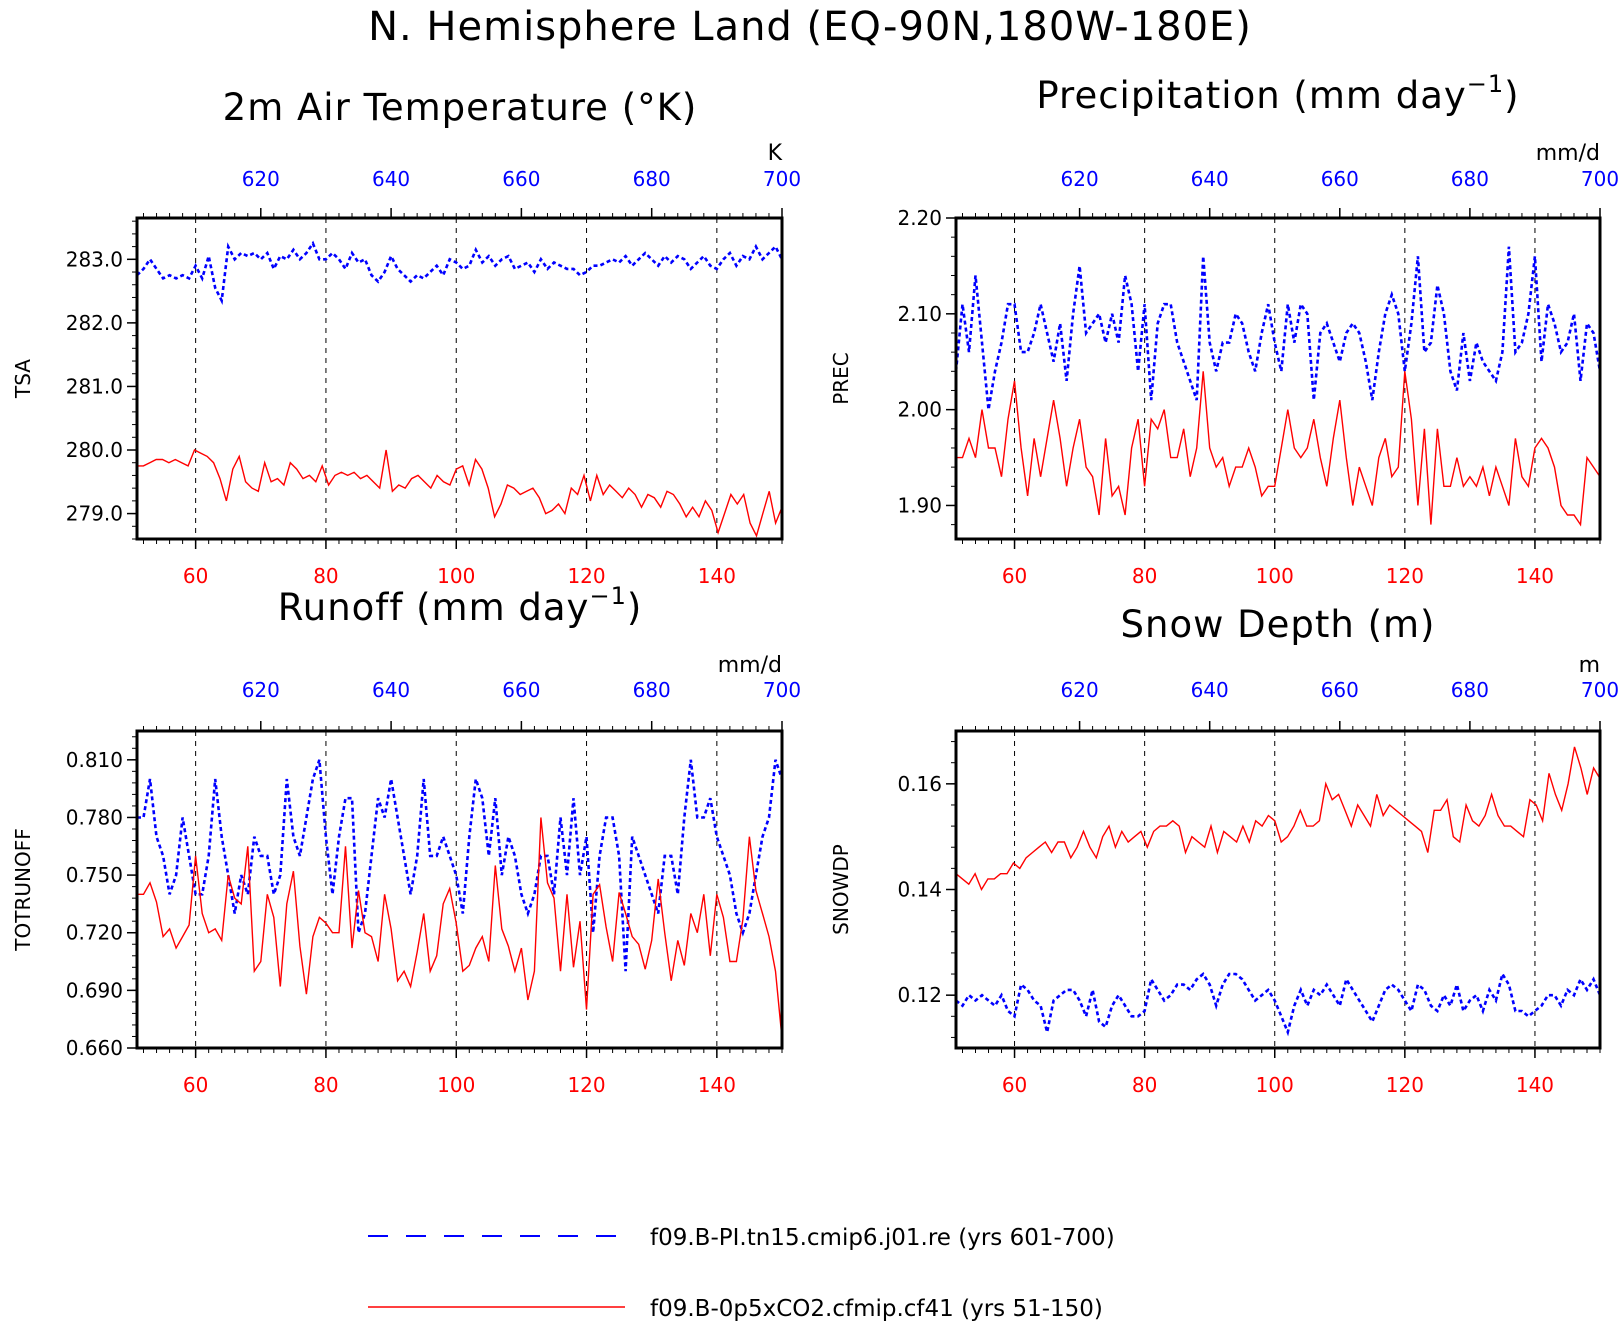 Image resolution: width=1621 pixels, height=1323 pixels. I want to click on panel-title: 2m Air Temperature (°K), so click(460, 107).